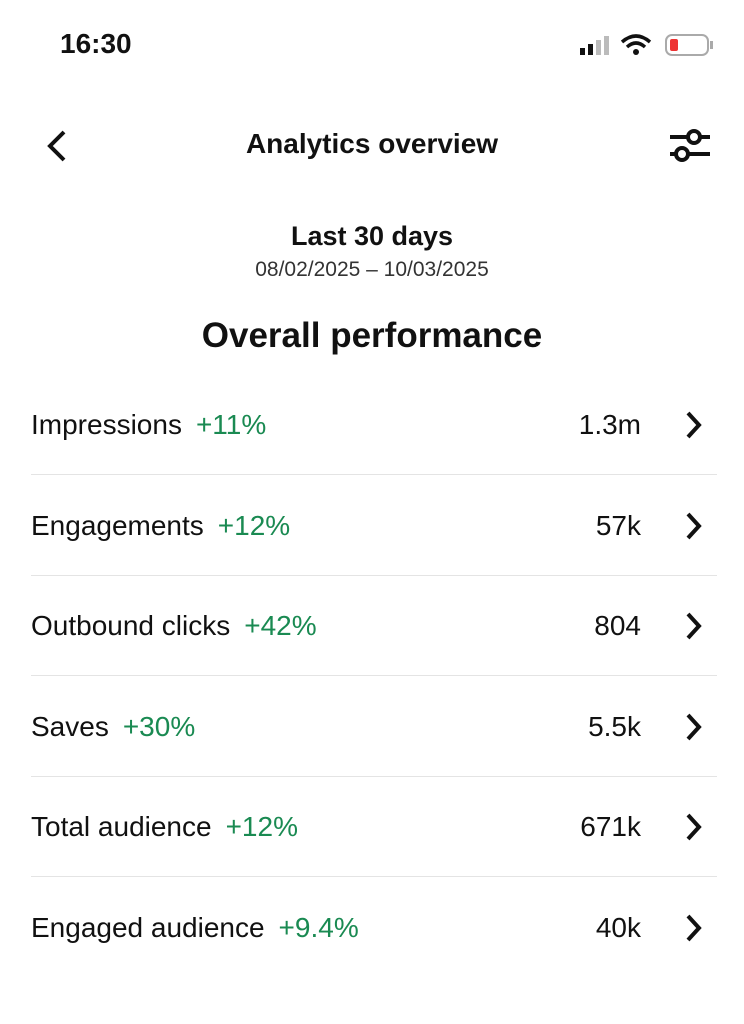  Describe the element at coordinates (117, 525) in the screenshot. I see `metric-name: Engagements` at that location.